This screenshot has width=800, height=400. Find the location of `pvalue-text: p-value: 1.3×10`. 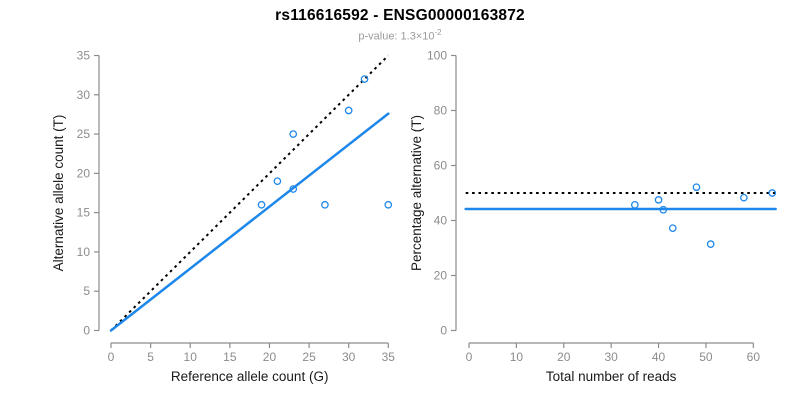

pvalue-text: p-value: 1.3×10 is located at coordinates (396, 36).